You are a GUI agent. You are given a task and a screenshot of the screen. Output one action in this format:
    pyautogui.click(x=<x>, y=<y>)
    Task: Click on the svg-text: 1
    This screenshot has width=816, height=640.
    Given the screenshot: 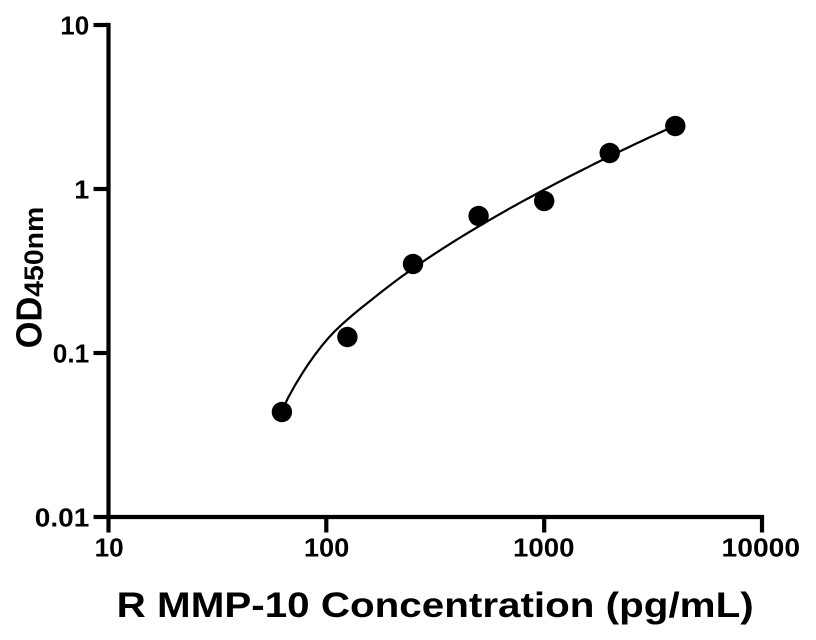 What is the action you would take?
    pyautogui.click(x=81, y=190)
    